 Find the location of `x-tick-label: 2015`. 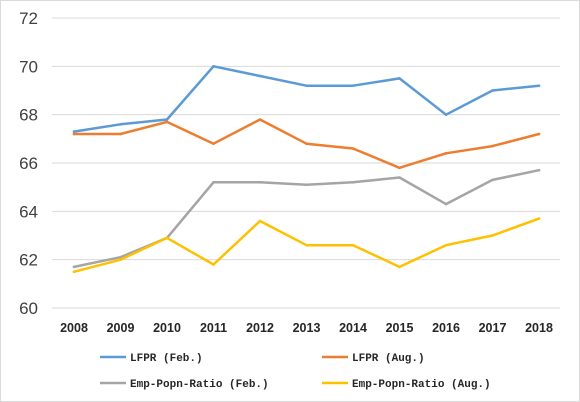

x-tick-label: 2015 is located at coordinates (400, 328).